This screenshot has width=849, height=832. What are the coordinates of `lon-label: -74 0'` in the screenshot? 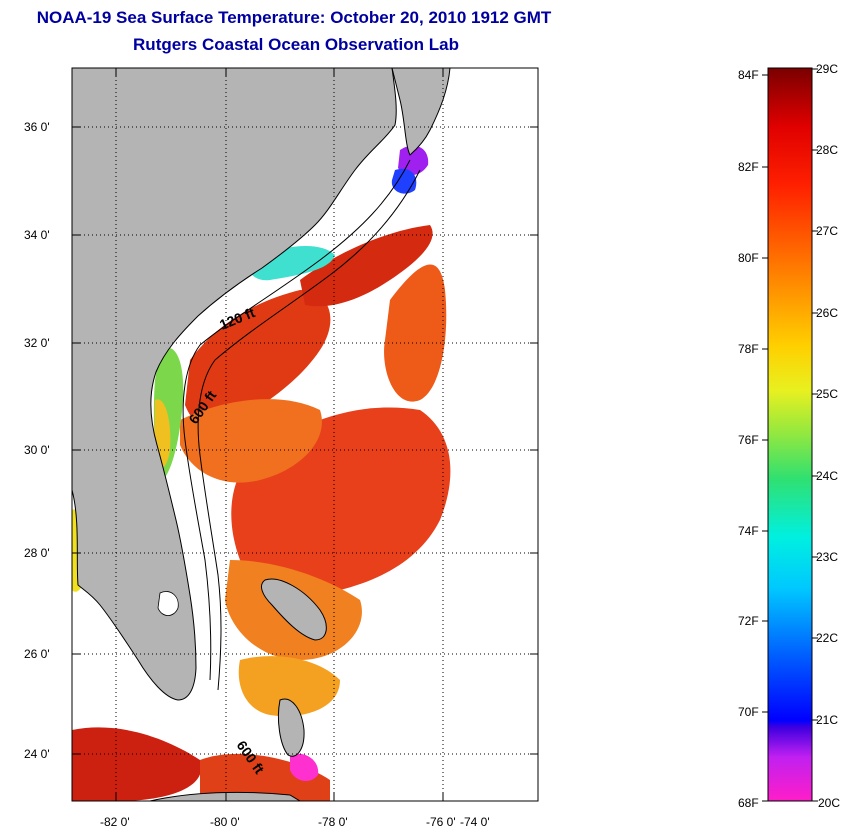 It's located at (475, 822).